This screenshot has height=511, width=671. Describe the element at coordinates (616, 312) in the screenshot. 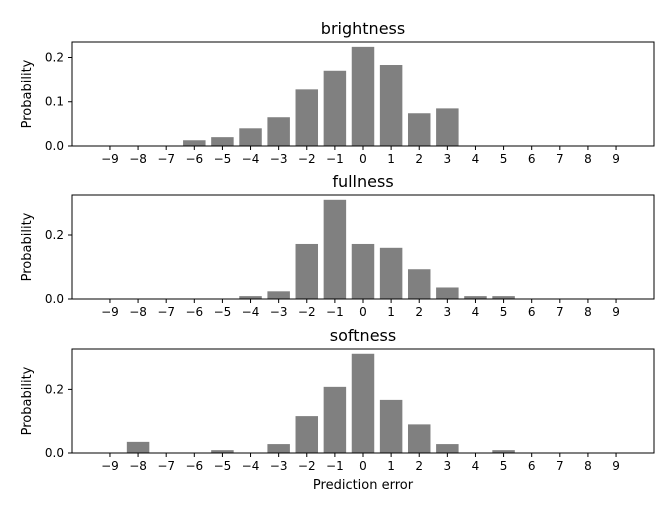

I see `panel-2-x-tick-label-9: 9` at that location.